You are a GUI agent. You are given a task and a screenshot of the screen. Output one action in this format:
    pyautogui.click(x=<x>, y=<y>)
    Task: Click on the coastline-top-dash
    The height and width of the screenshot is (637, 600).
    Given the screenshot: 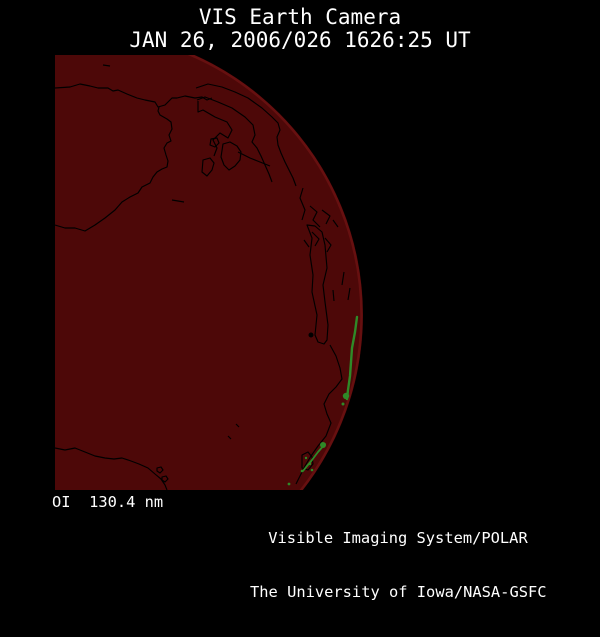 What is the action you would take?
    pyautogui.click(x=106, y=65)
    